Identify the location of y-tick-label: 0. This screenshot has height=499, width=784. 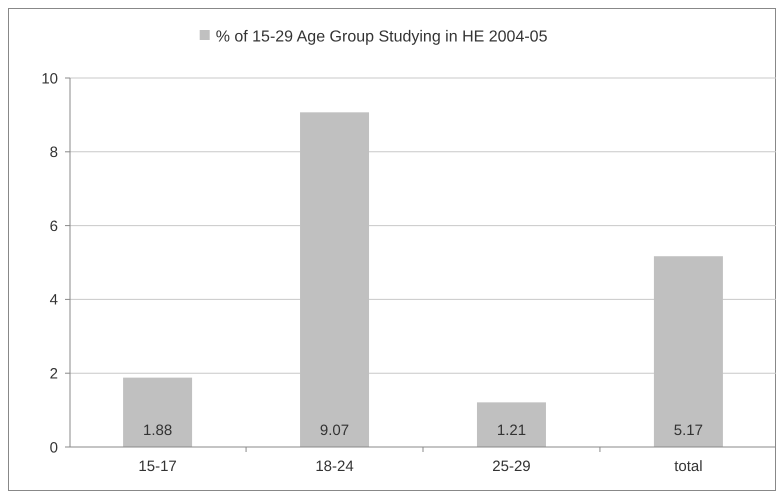
(54, 447).